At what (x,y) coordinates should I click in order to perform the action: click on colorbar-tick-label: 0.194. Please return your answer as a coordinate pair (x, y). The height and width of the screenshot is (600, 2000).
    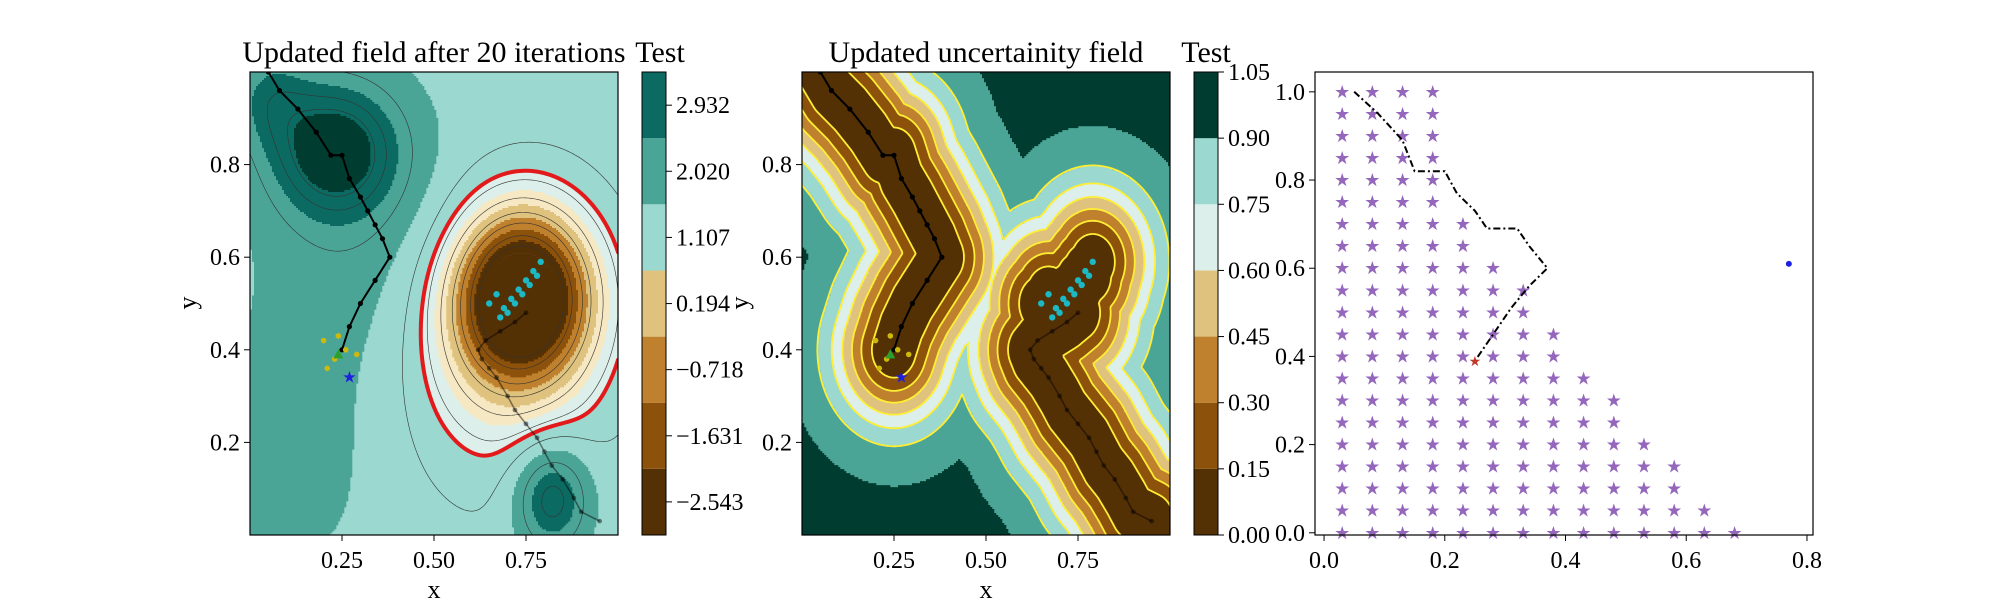
    Looking at the image, I should click on (703, 305).